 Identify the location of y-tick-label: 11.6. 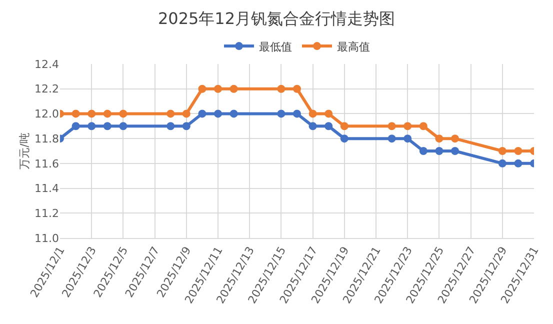
(46, 163).